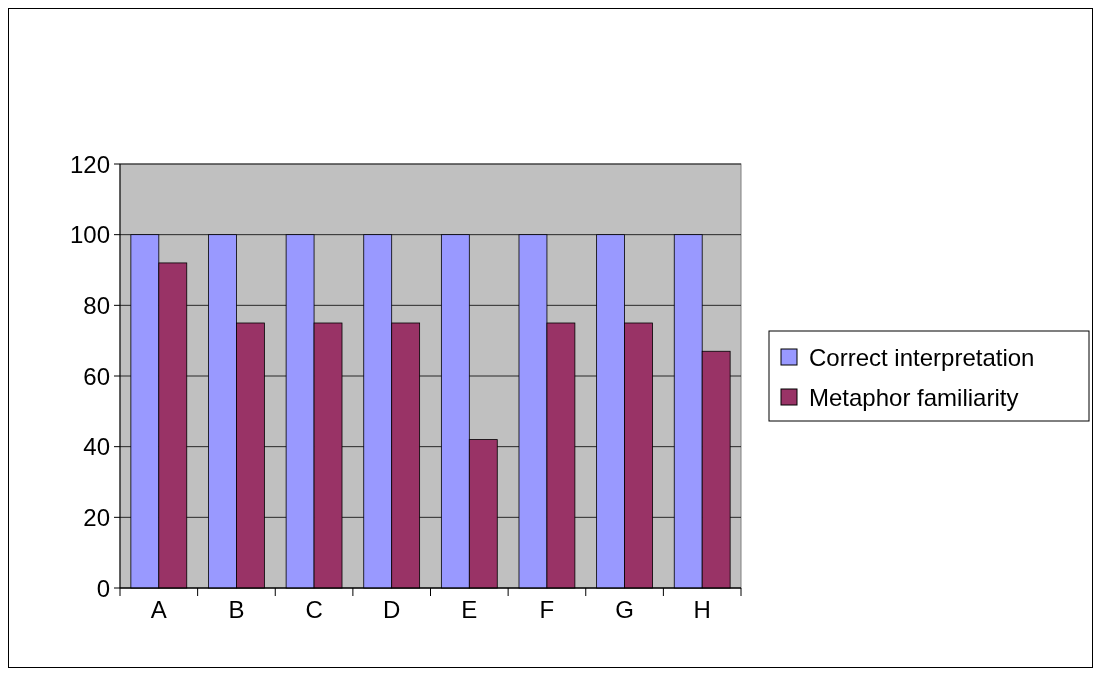 The height and width of the screenshot is (674, 1099). I want to click on x-tick-label: H, so click(702, 609).